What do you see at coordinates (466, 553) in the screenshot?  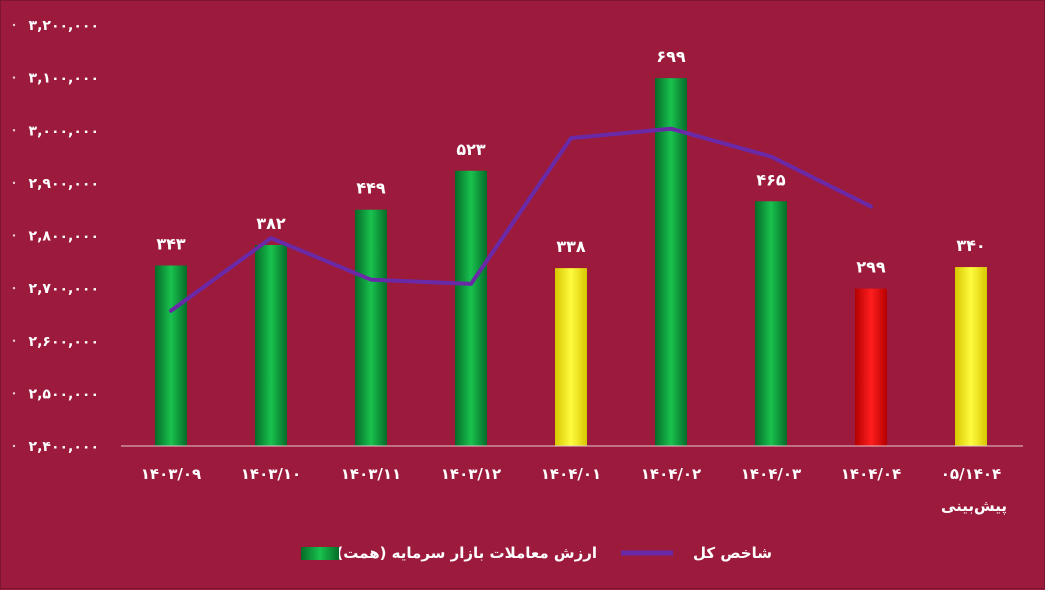 I see `legend-label-value: ارزش معاملات بازار سرمایه (همت)` at bounding box center [466, 553].